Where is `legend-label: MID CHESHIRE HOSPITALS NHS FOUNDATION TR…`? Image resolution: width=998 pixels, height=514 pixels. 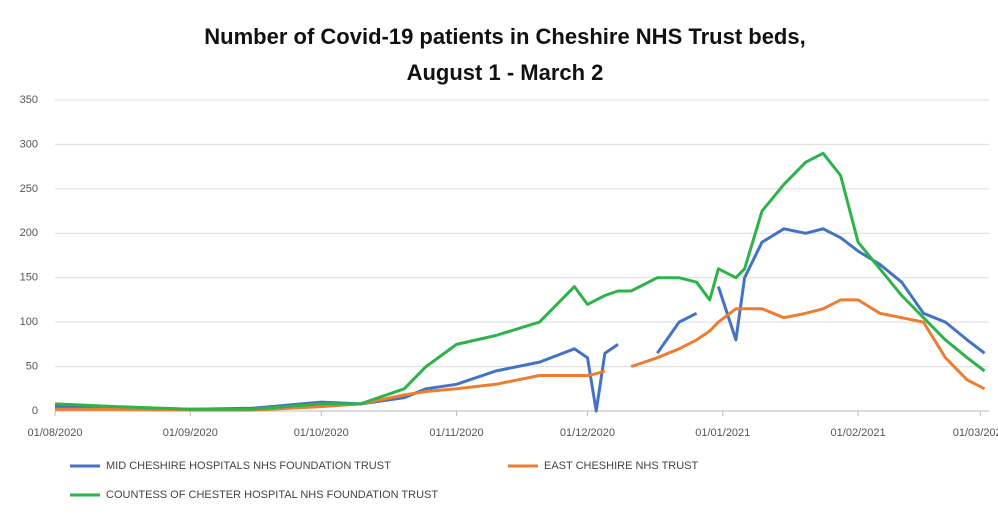
legend-label: MID CHESHIRE HOSPITALS NHS FOUNDATION TR… is located at coordinates (248, 466).